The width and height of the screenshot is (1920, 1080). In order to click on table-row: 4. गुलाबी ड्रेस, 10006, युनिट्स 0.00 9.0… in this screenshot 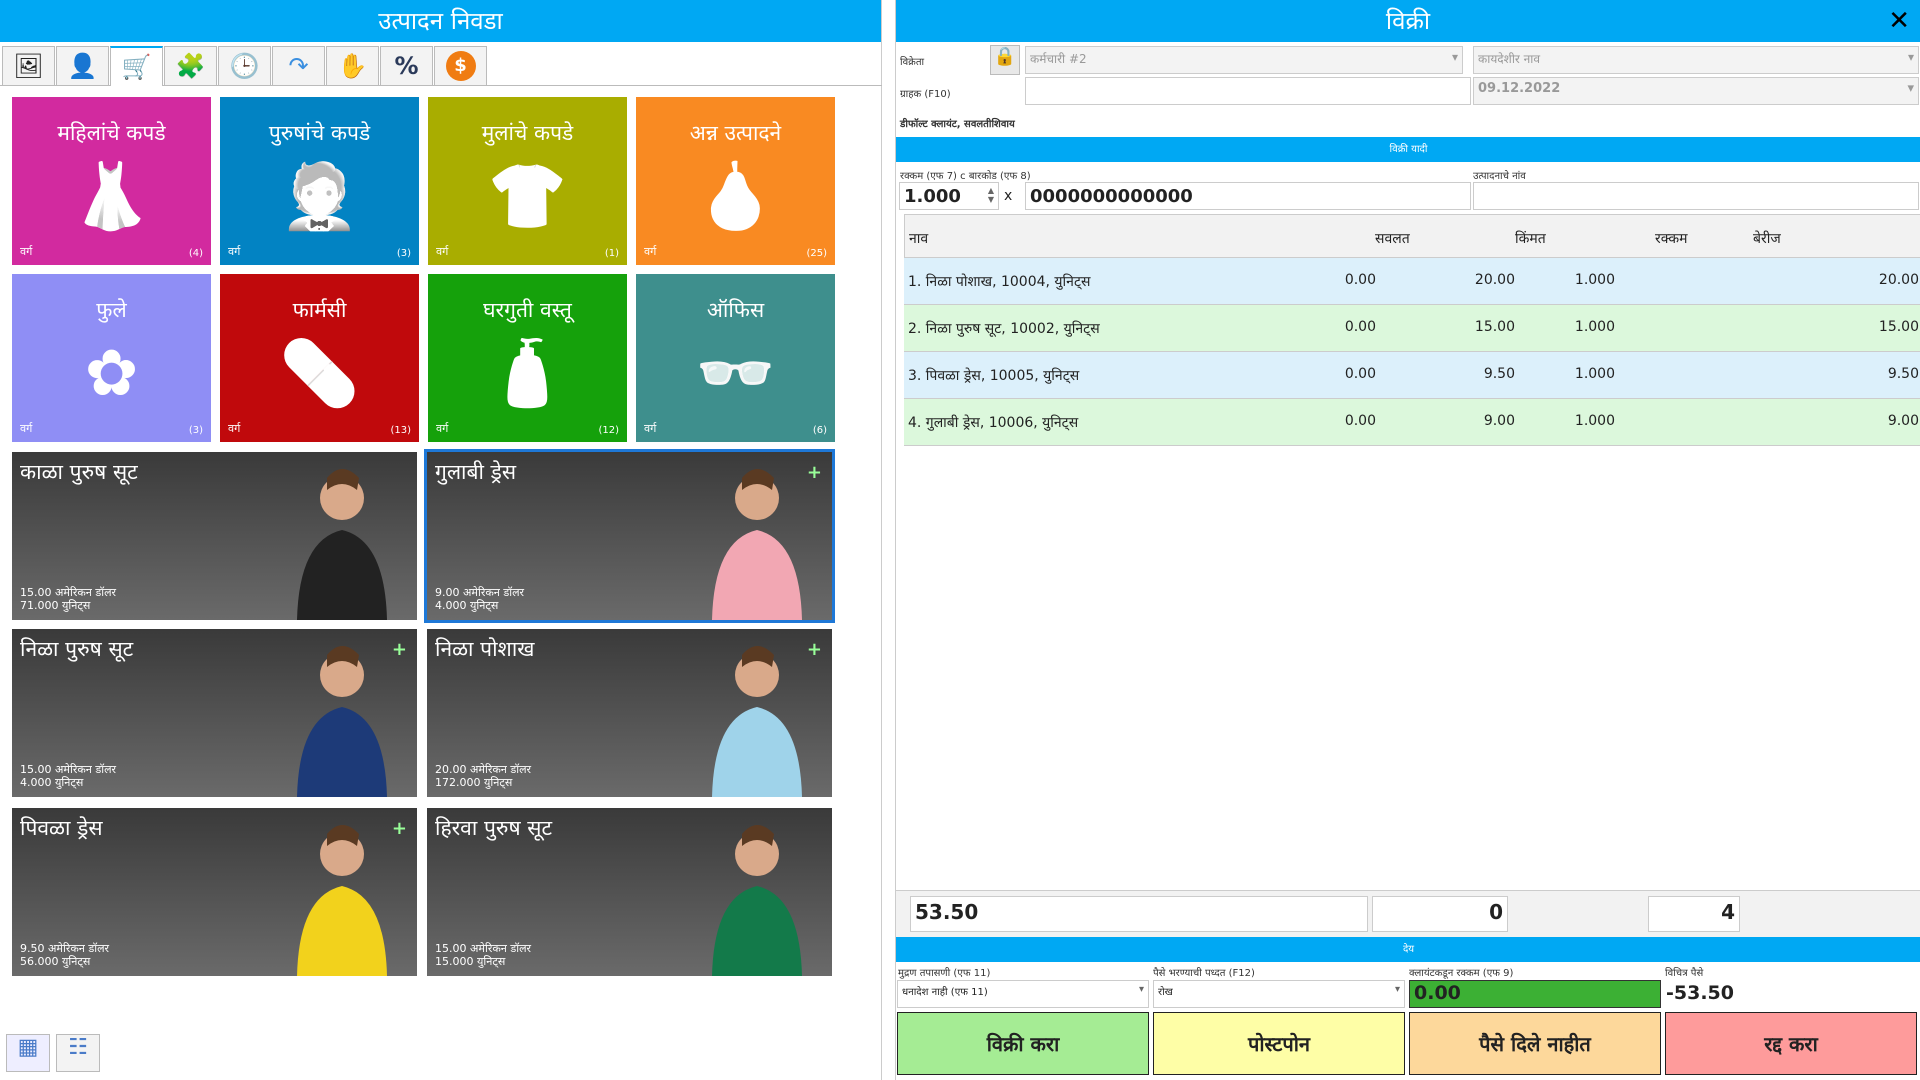, I will do `click(1412, 422)`.